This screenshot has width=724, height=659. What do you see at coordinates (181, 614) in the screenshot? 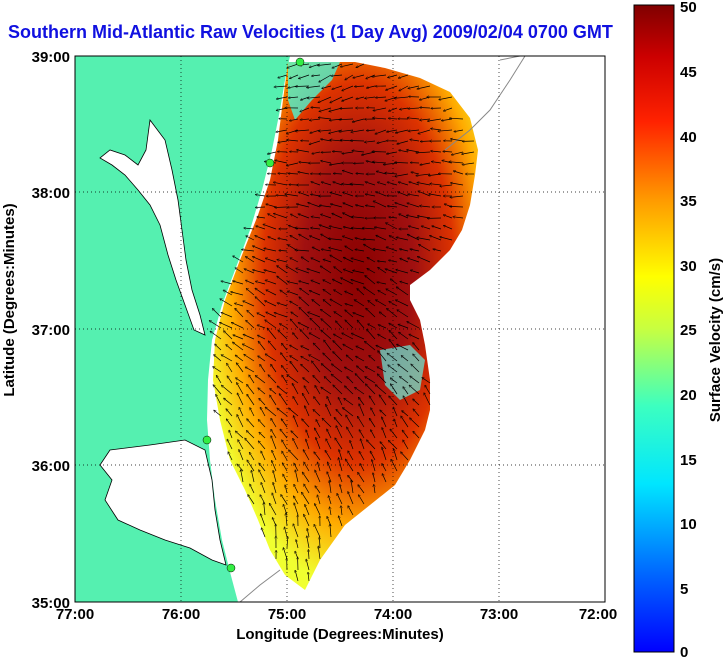
I see `x-tick-label: 76:00` at bounding box center [181, 614].